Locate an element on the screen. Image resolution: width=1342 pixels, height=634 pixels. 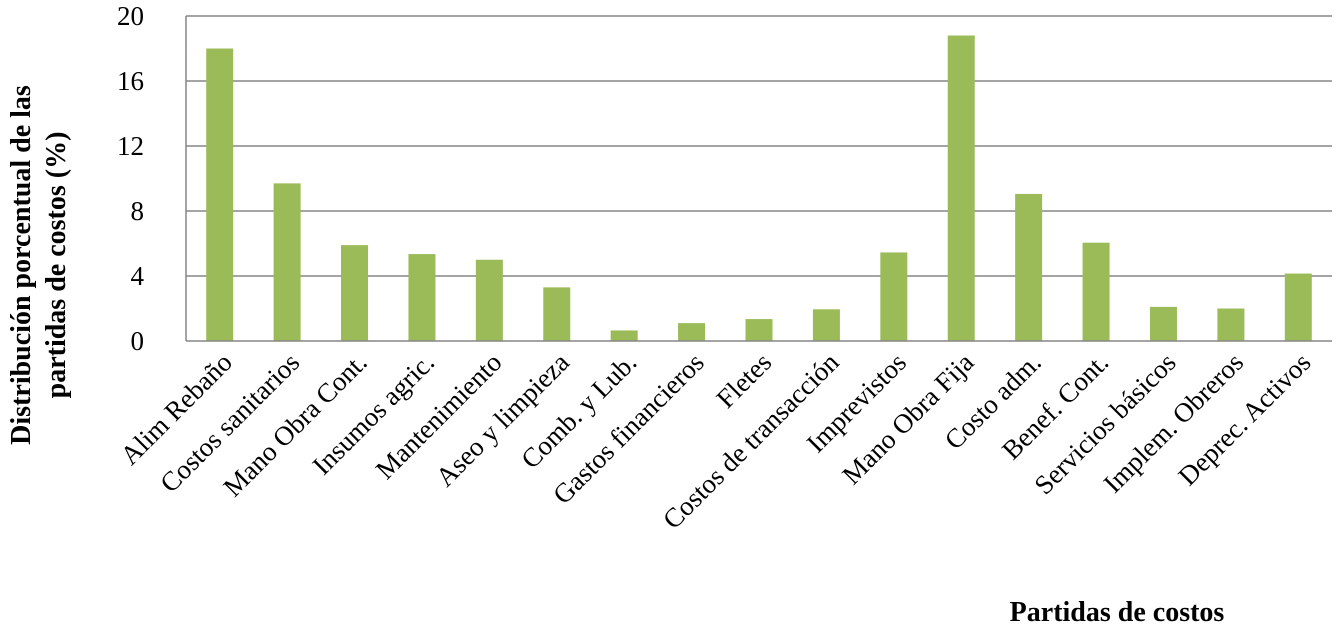
y-tick-label: 12 is located at coordinates (130, 146).